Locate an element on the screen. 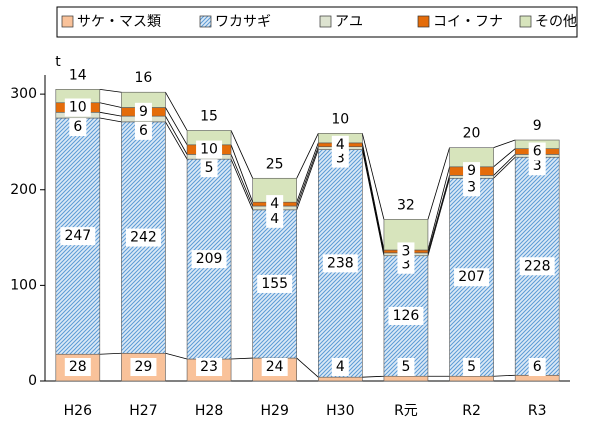  data-label: 24 is located at coordinates (275, 367).